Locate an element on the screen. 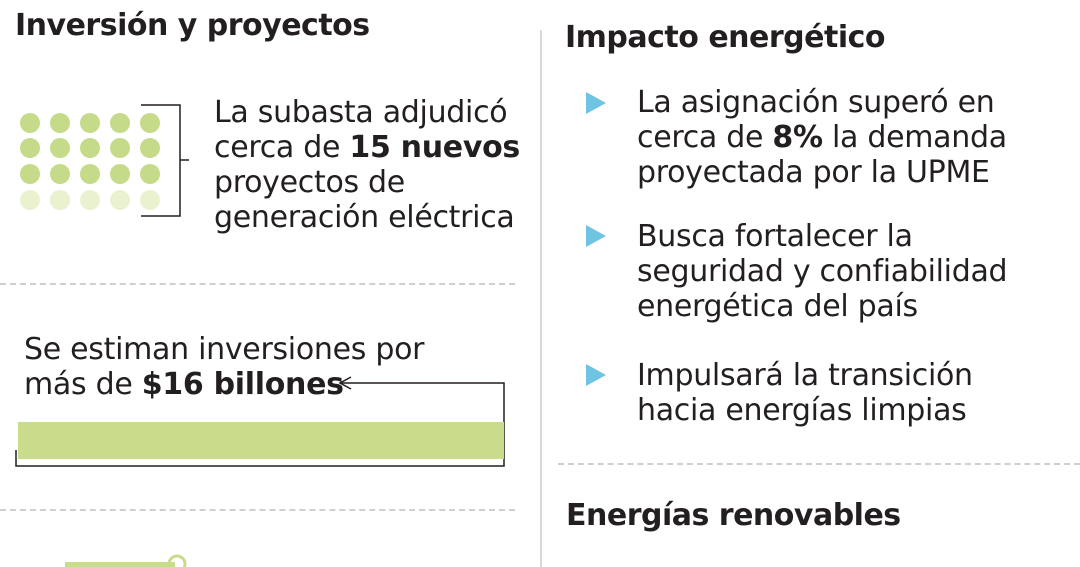 The image size is (1080, 567). investment-bar-graphic is located at coordinates (260, 421).